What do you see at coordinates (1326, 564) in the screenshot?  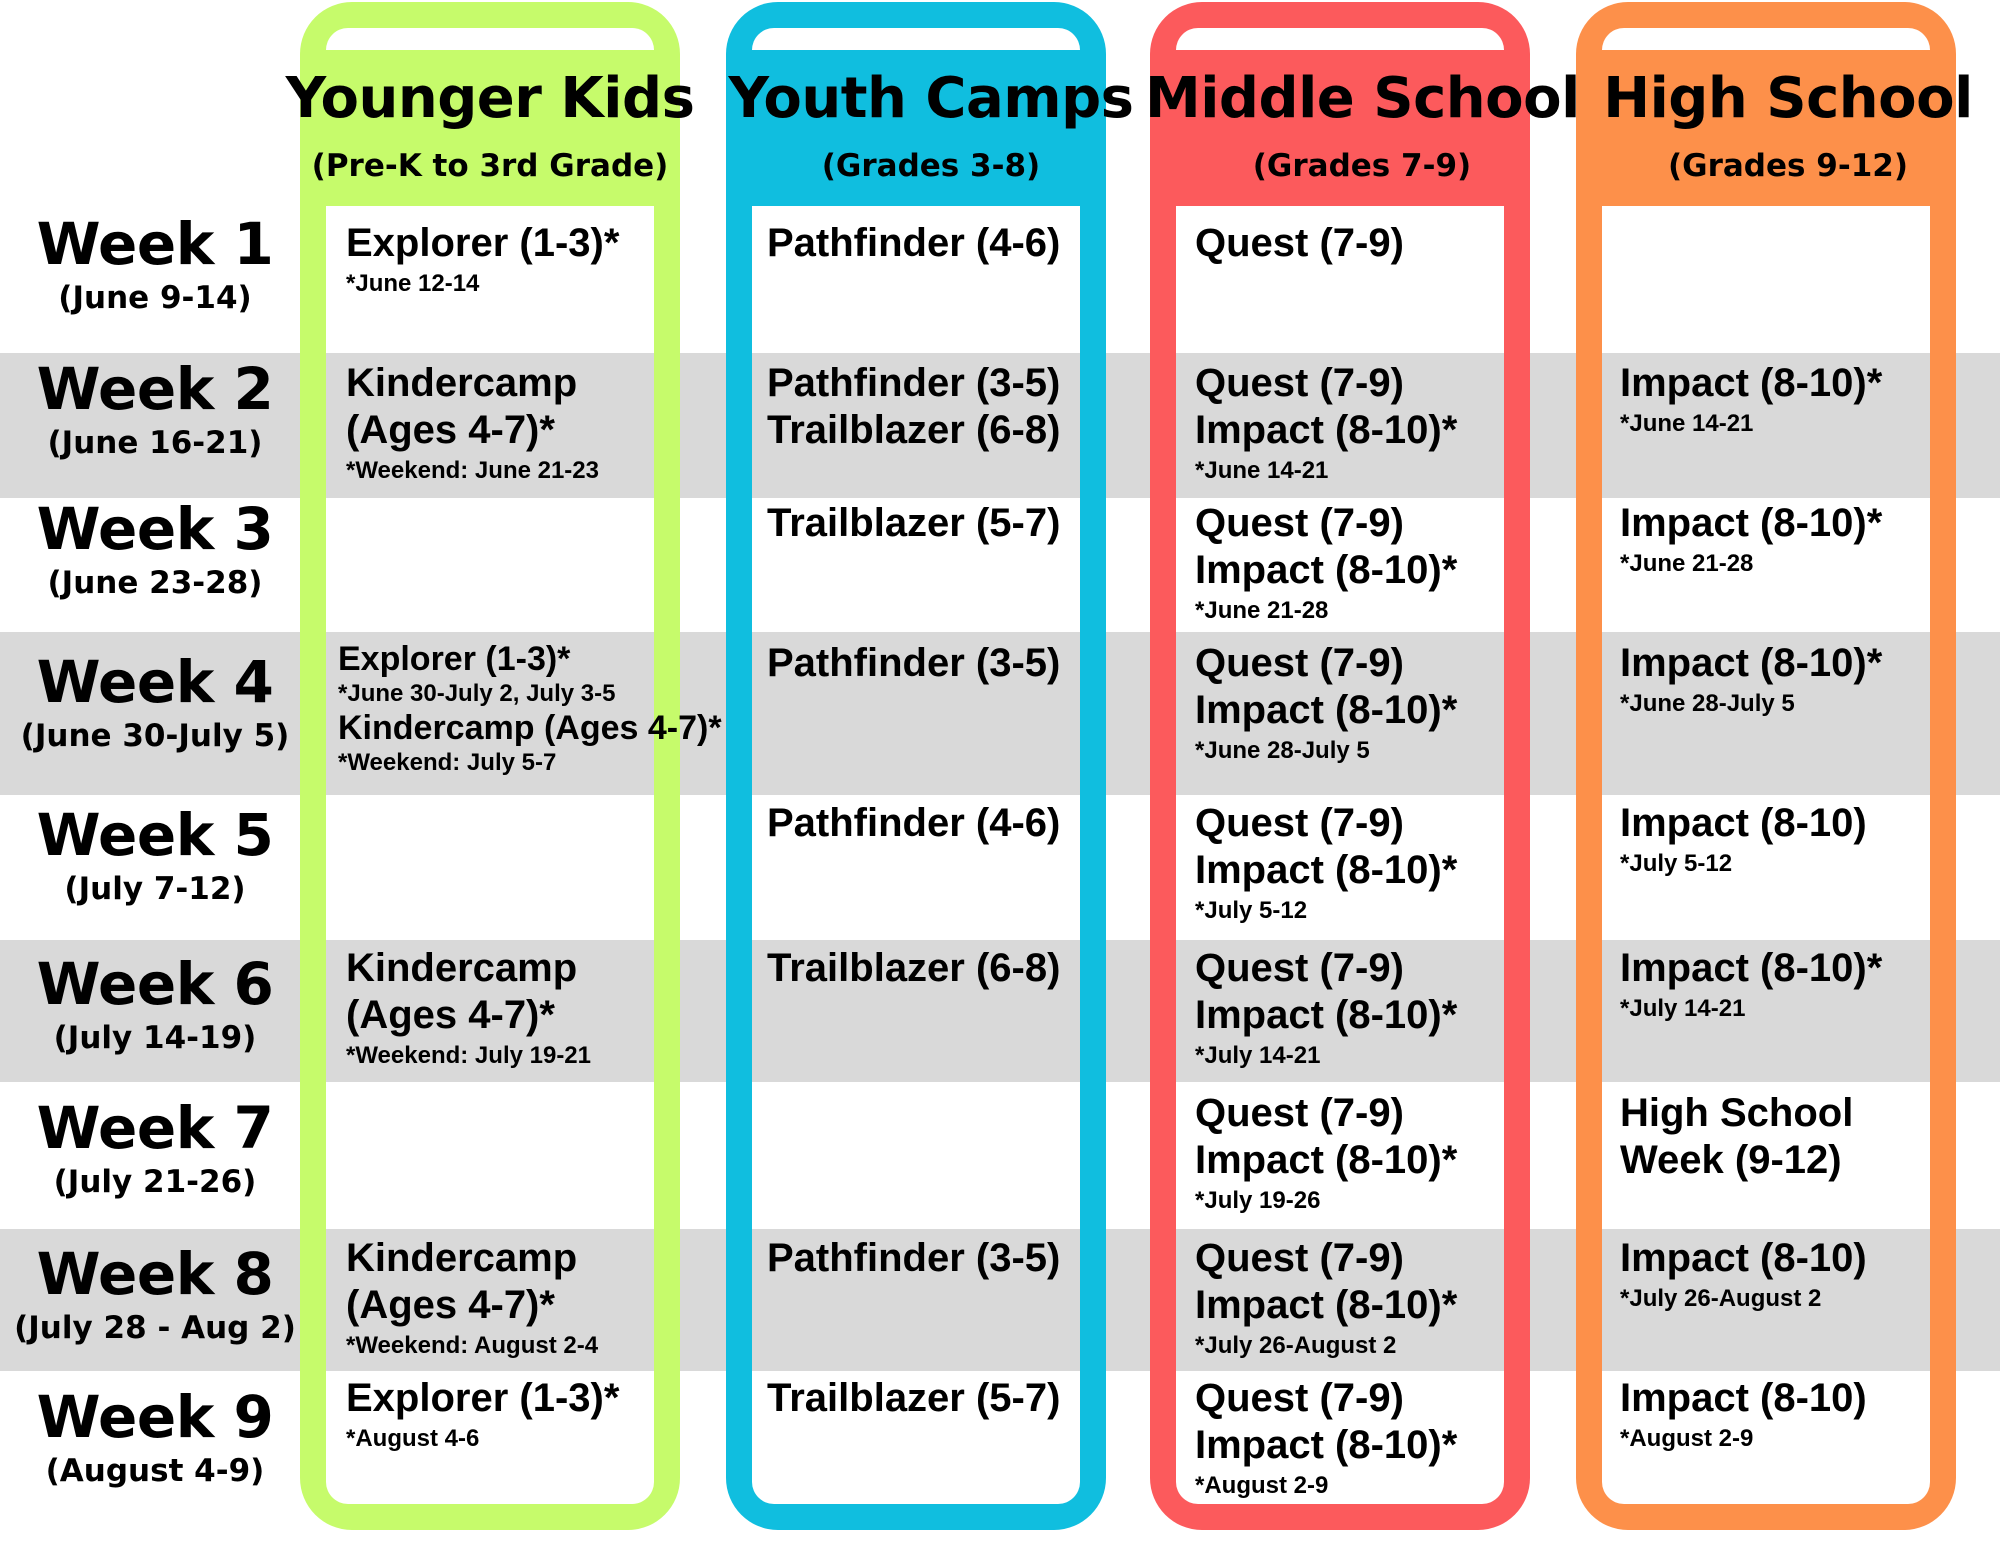 I see `schedule-cell: Quest (7-9) Impact (8-10)* *June 21-28` at bounding box center [1326, 564].